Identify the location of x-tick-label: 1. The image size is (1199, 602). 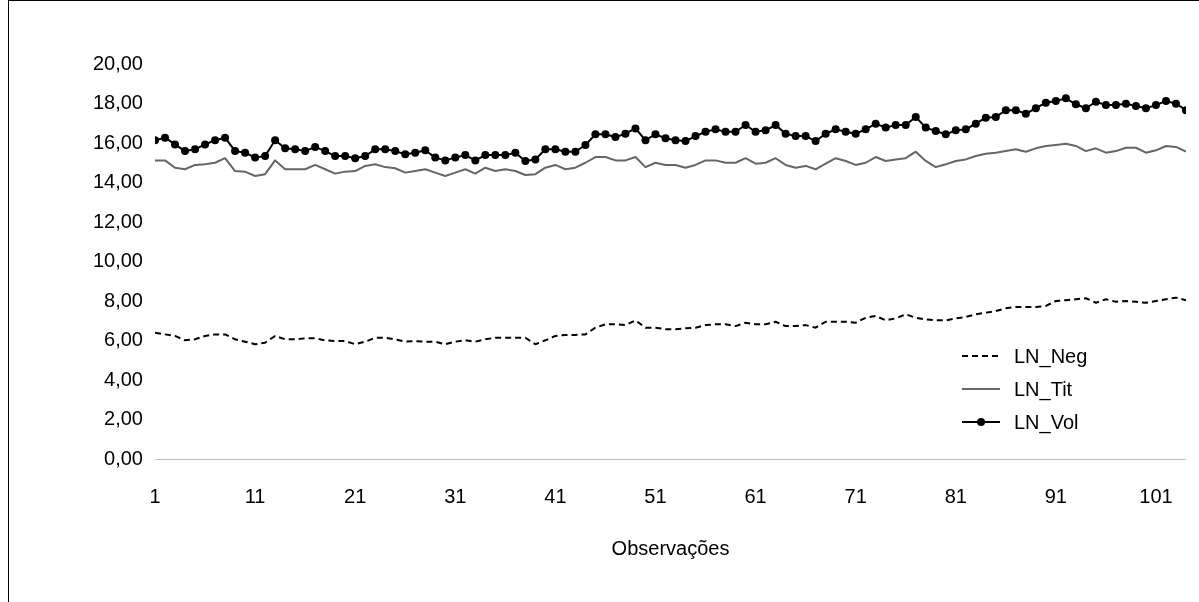
(155, 495).